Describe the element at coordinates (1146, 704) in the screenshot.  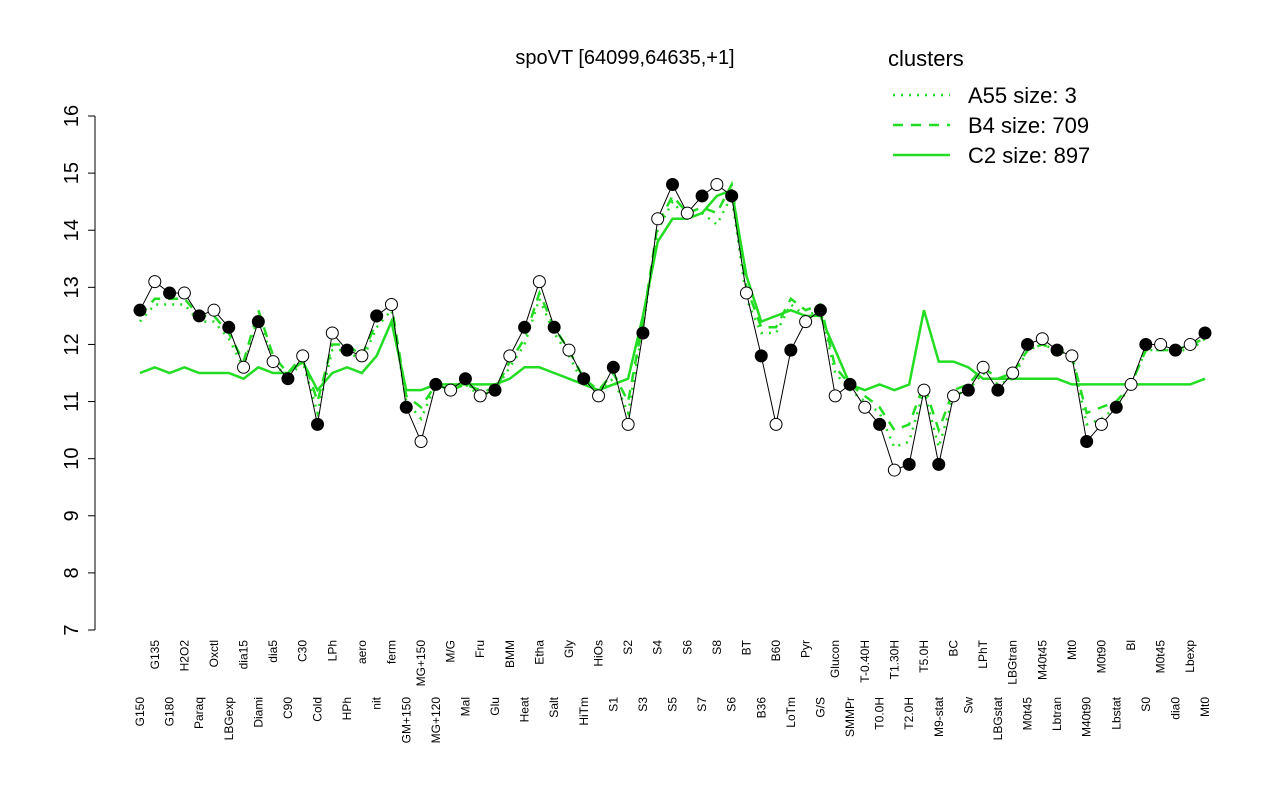
I see `x-tick-label: S0` at that location.